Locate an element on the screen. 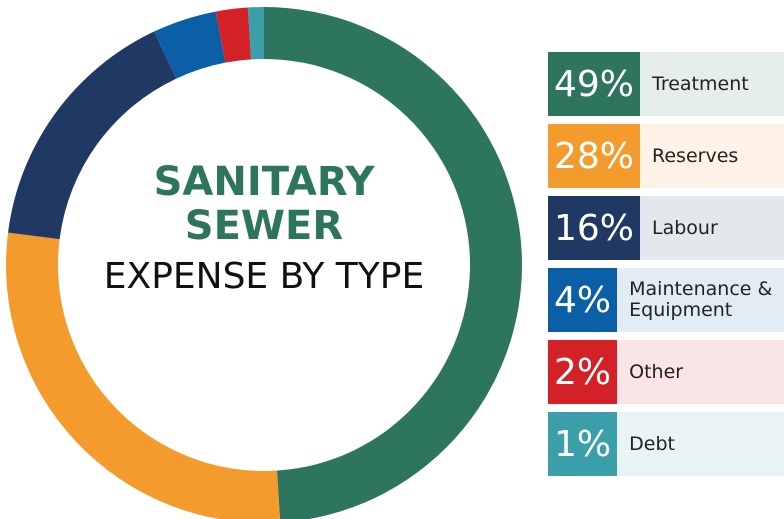 This screenshot has height=519, width=784. legend-item: 16% Labour is located at coordinates (666, 228).